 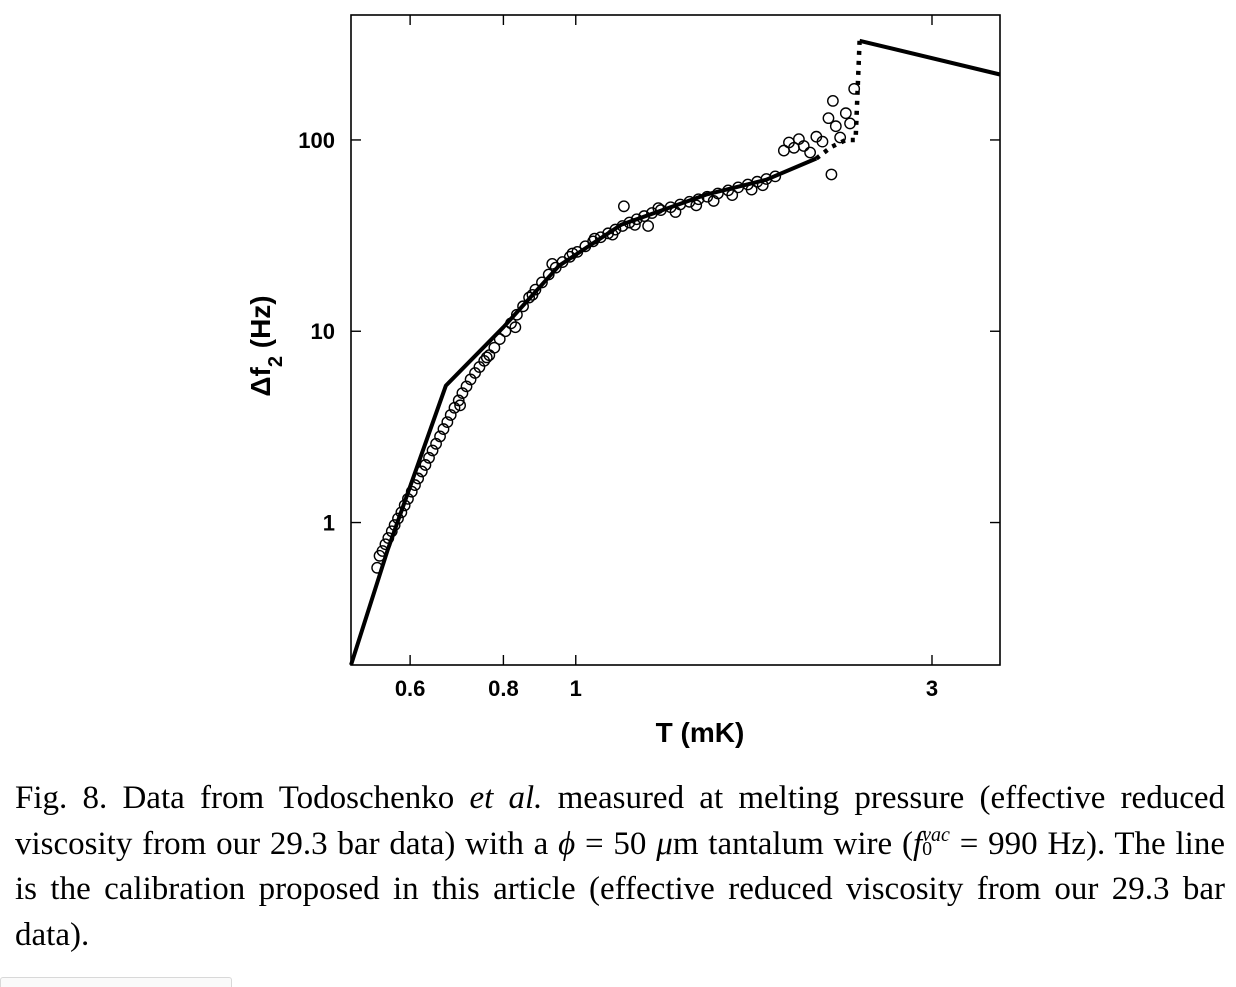 What do you see at coordinates (932, 688) in the screenshot?
I see `x-tick-label: 3` at bounding box center [932, 688].